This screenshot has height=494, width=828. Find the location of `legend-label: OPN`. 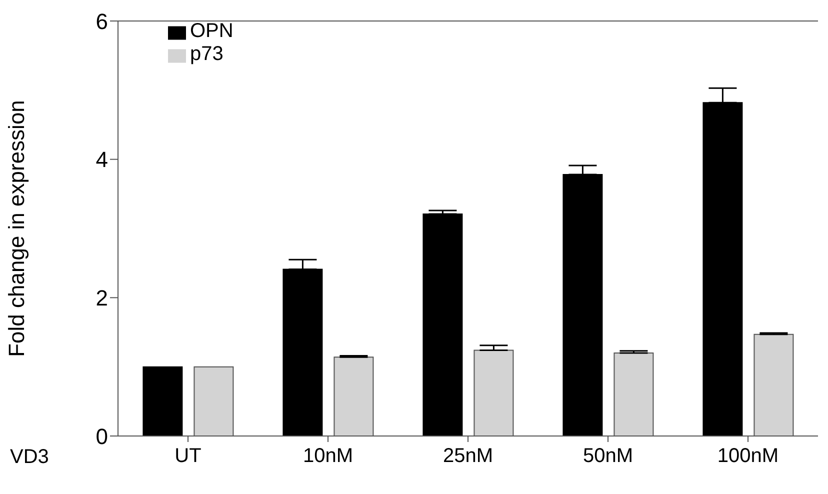

legend-label: OPN is located at coordinates (212, 31).